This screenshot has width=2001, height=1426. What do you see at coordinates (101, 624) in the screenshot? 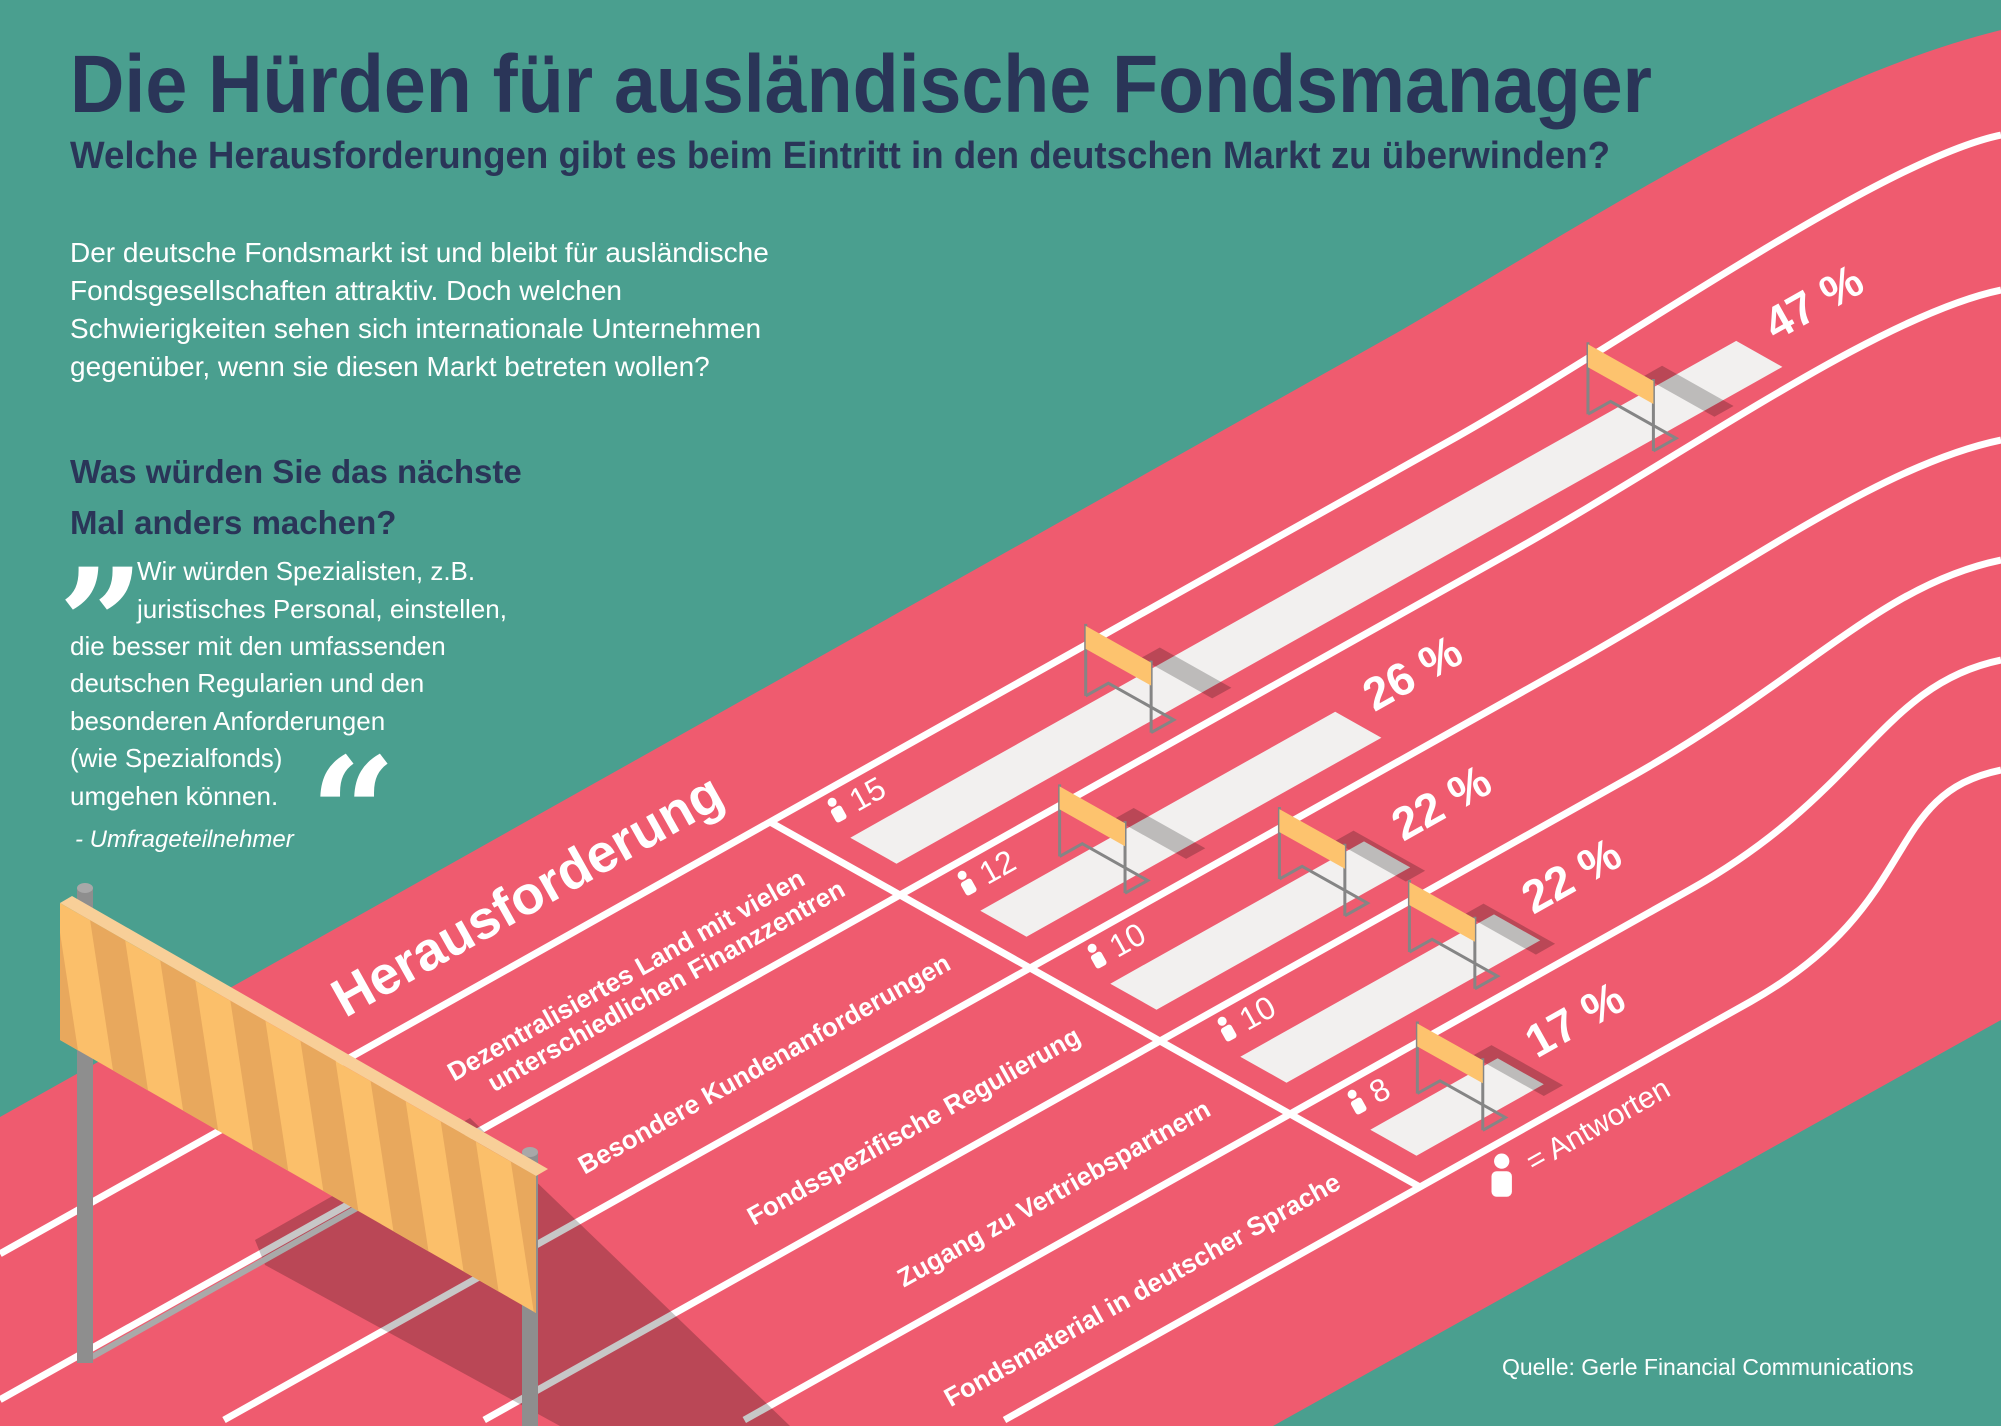
I see `open-quote-mark: ”` at bounding box center [101, 624].